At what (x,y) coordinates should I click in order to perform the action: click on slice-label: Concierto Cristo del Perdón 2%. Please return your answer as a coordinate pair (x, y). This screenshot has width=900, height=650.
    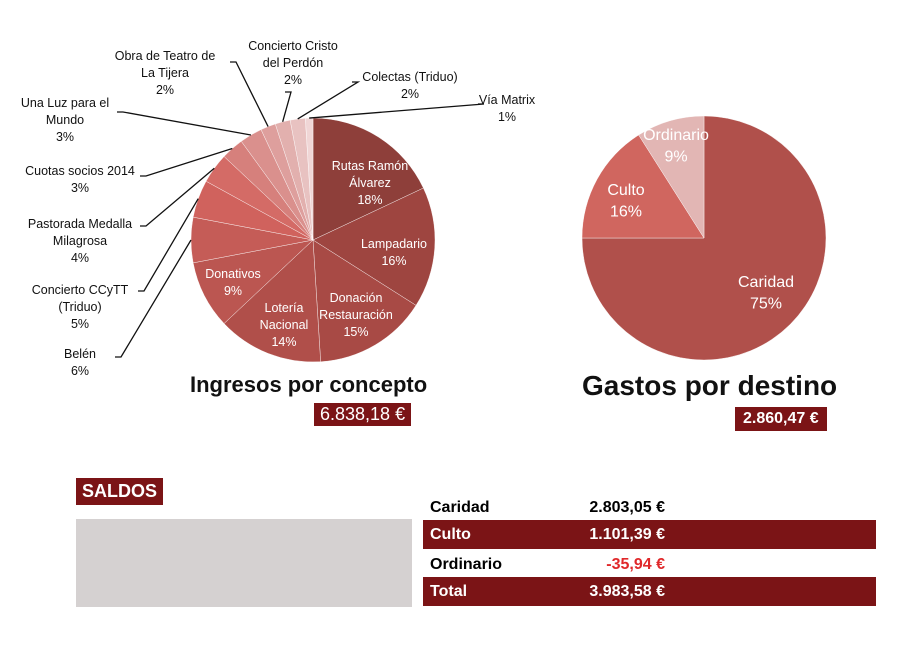
    Looking at the image, I should click on (293, 63).